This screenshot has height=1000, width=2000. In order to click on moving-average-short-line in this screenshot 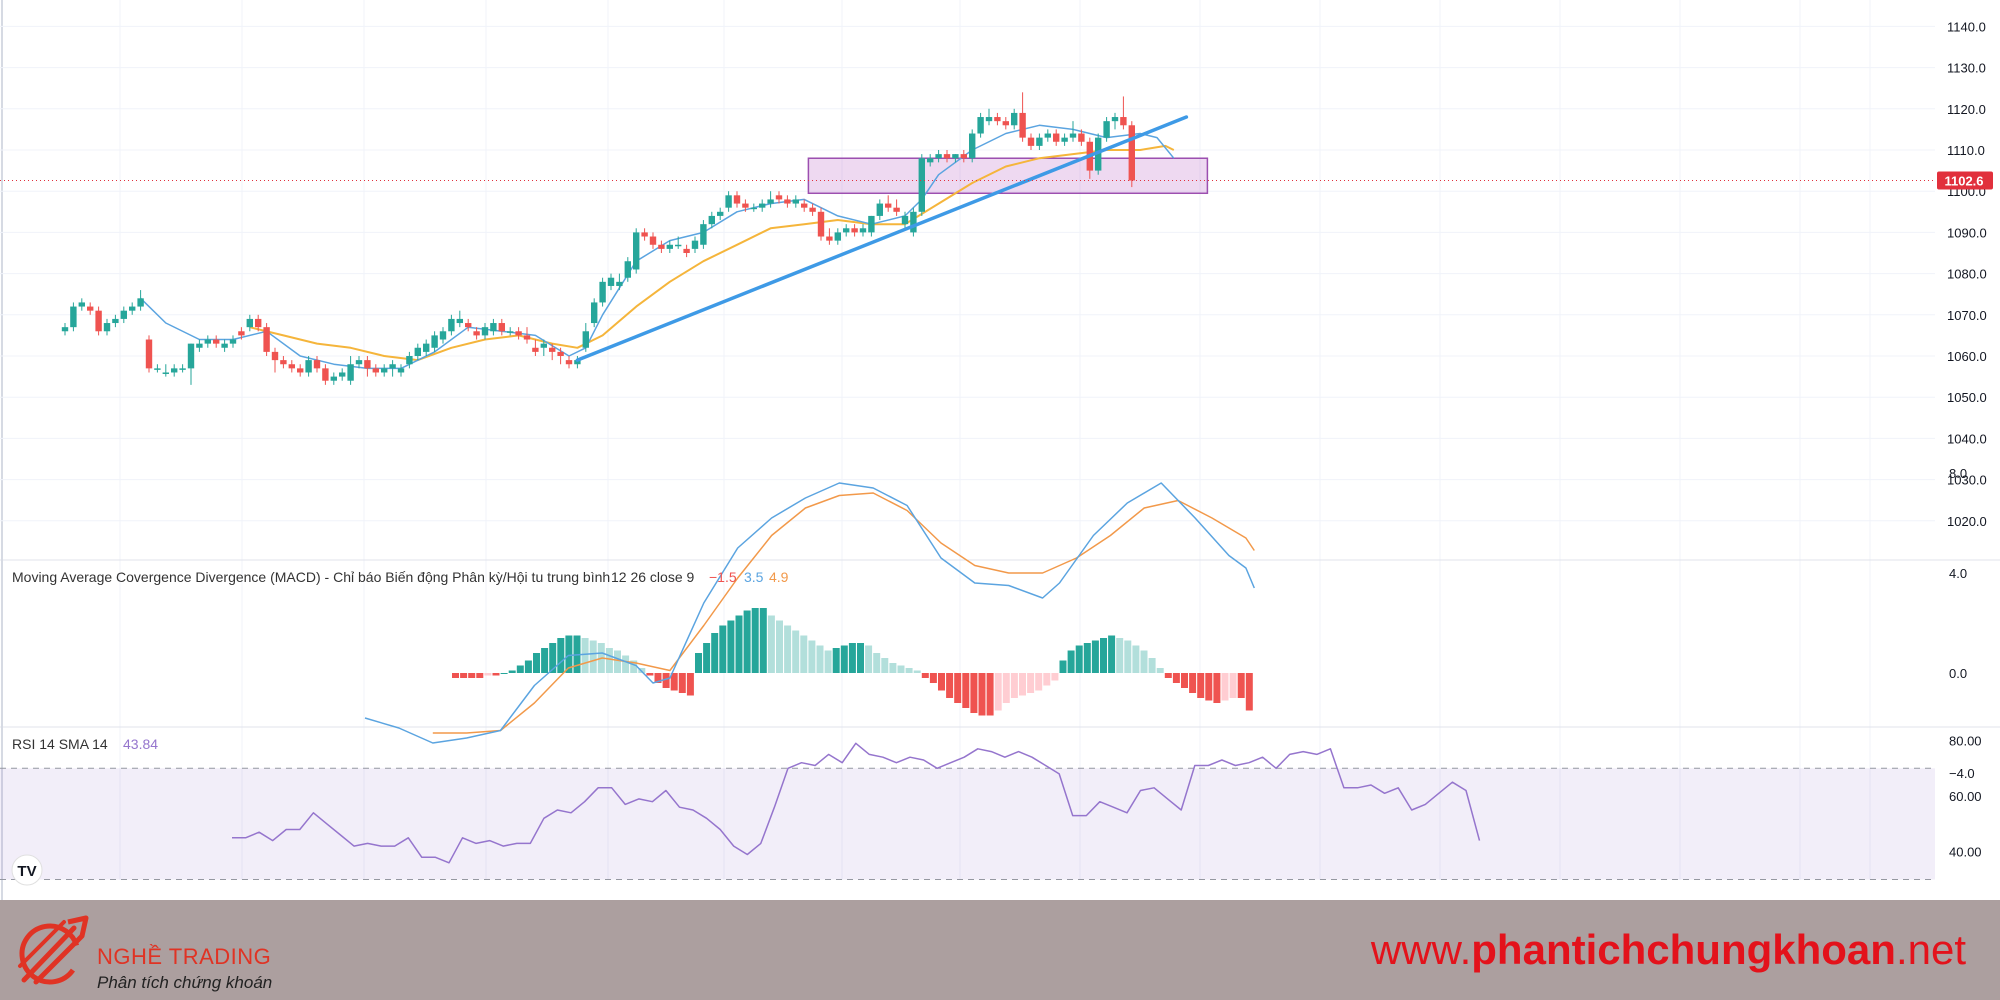, I will do `click(657, 247)`.